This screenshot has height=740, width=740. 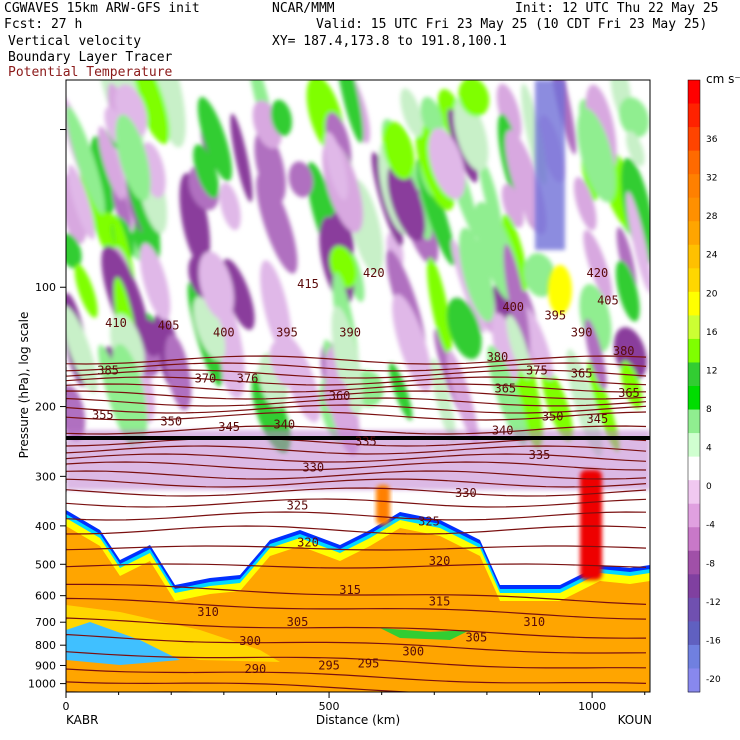 I want to click on theta-label: 340, so click(x=284, y=425).